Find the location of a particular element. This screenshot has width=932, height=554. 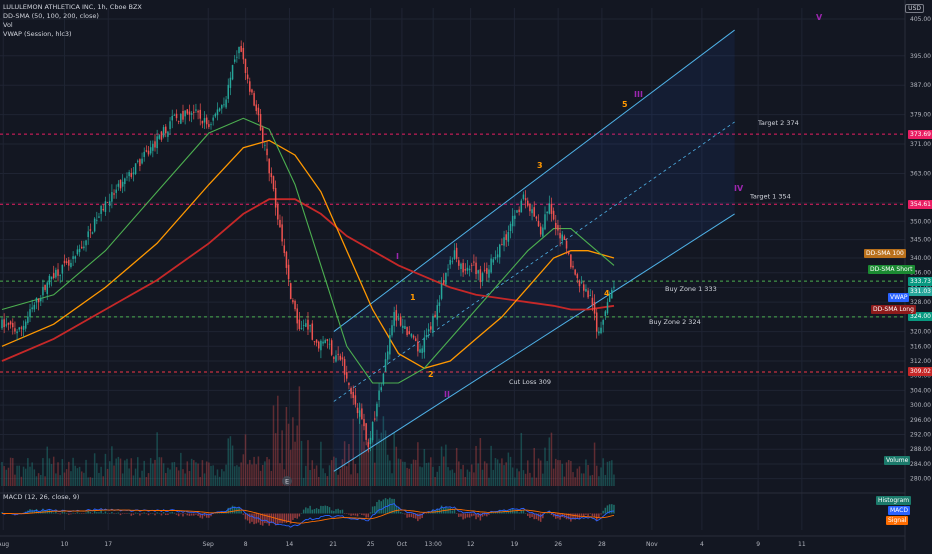

macd-legend: MACD (12, 26, close, 9) is located at coordinates (41, 497).